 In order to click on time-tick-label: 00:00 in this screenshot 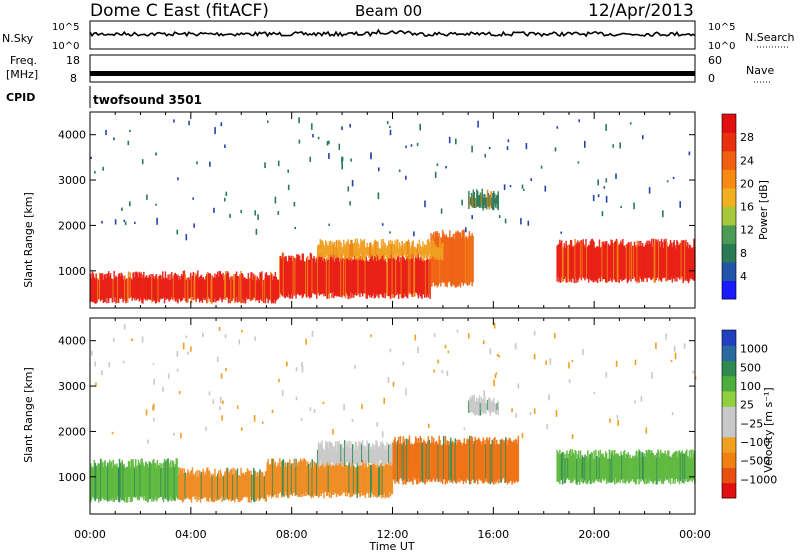, I will do `click(695, 534)`.